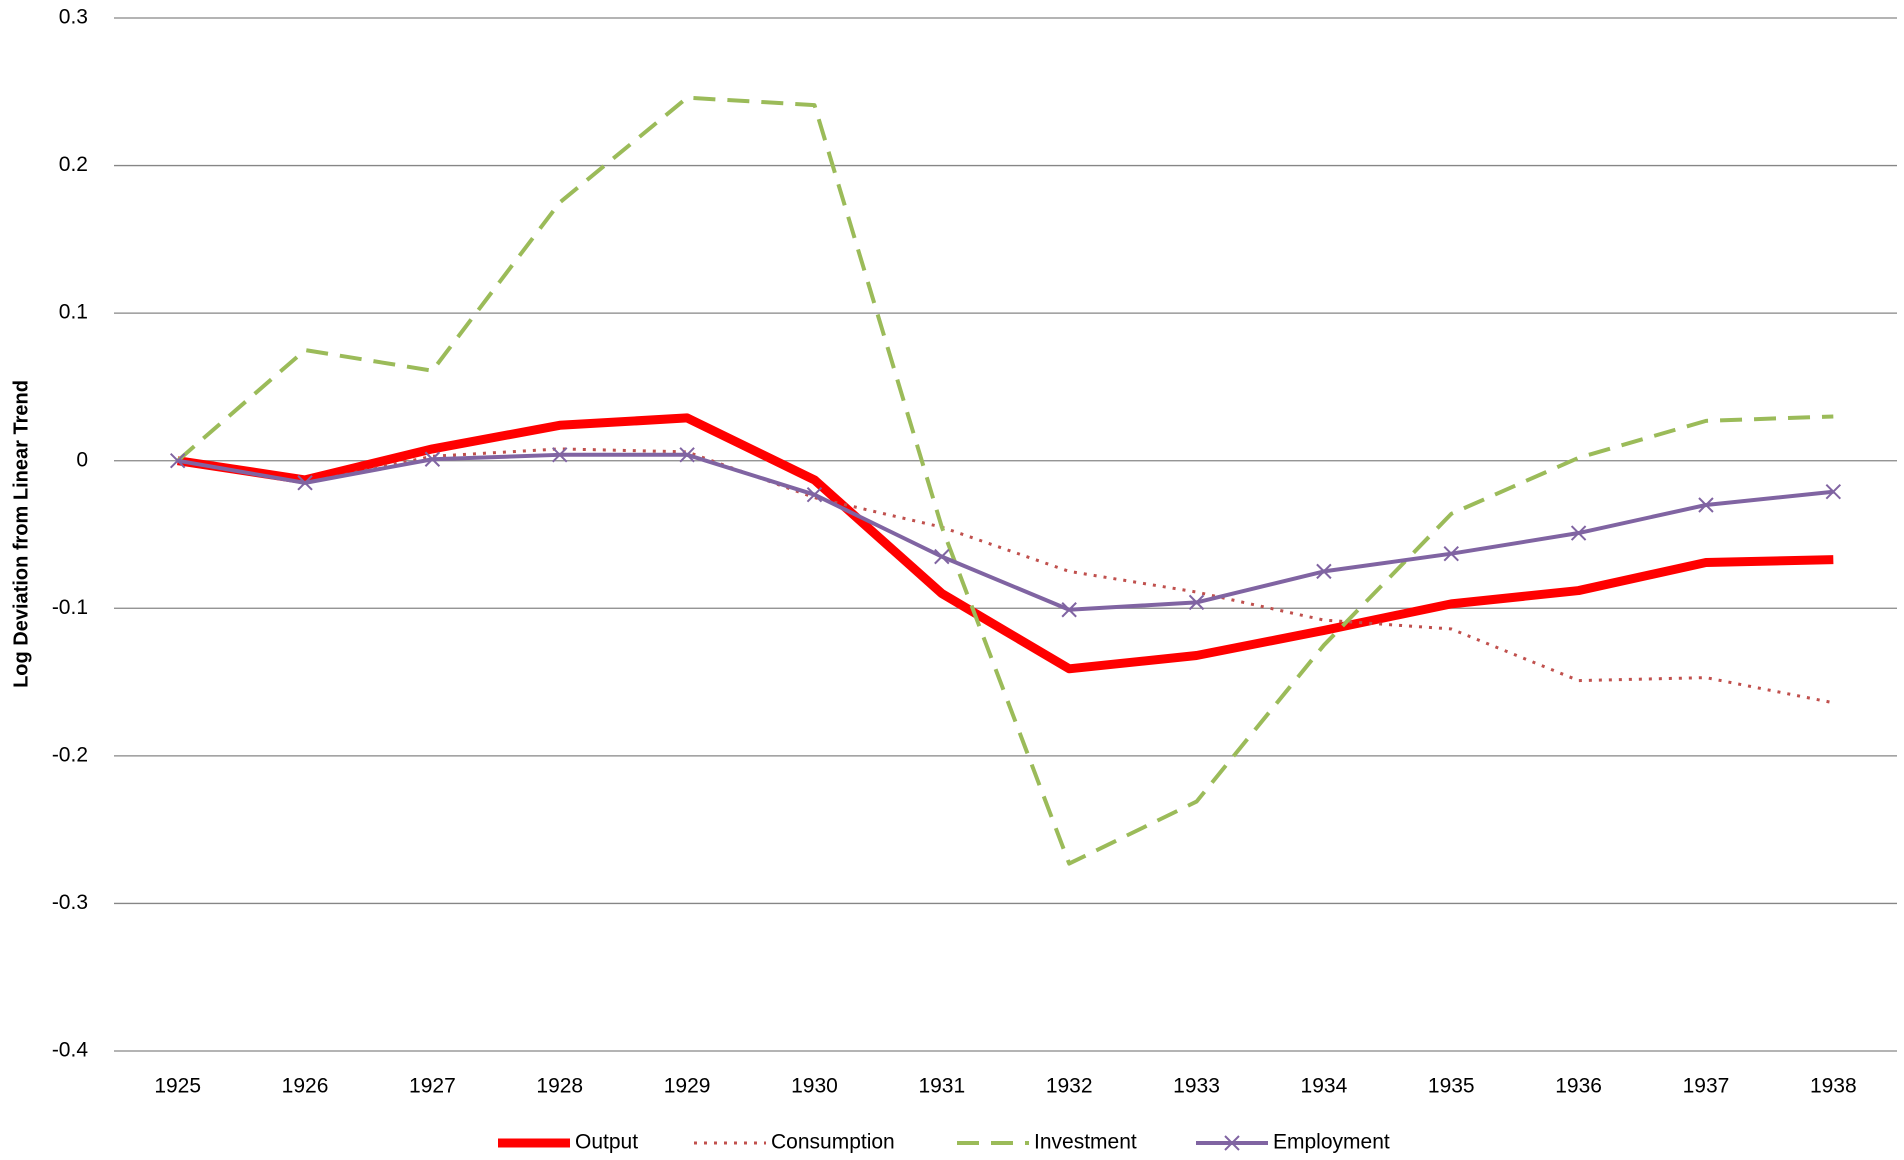  What do you see at coordinates (177, 1086) in the screenshot?
I see `x-tick-label: 1925` at bounding box center [177, 1086].